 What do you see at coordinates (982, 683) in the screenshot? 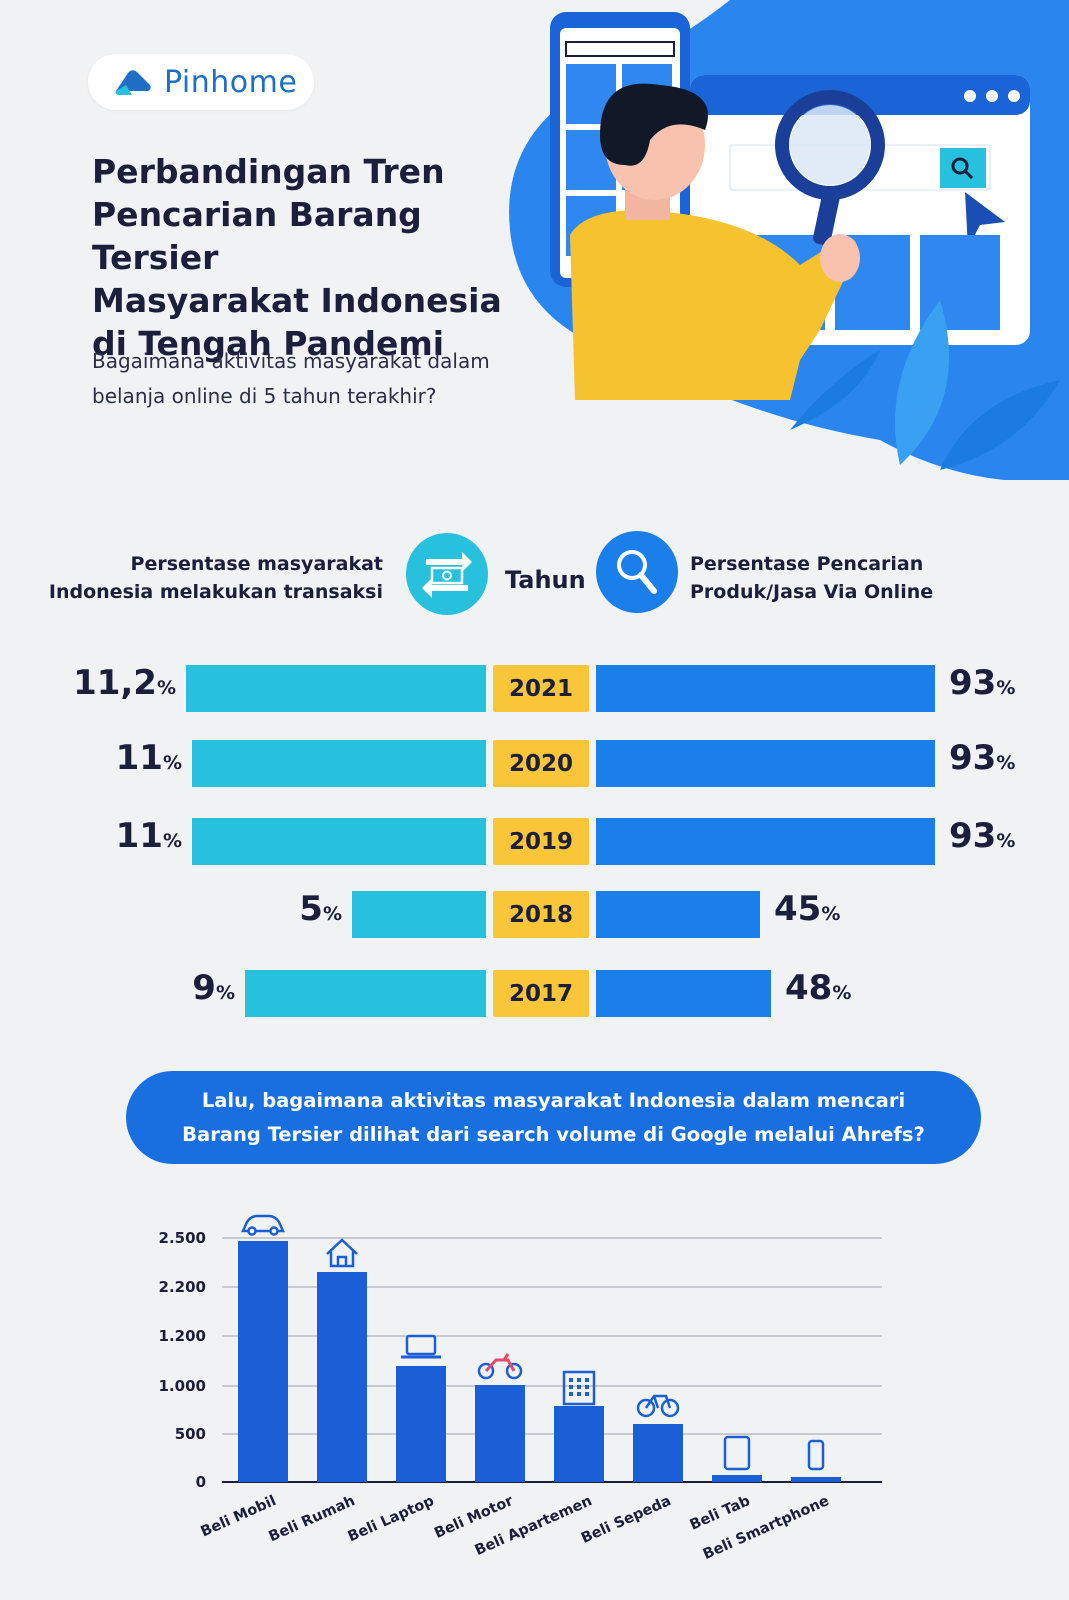
I see `online-search-value-2021: 93%` at bounding box center [982, 683].